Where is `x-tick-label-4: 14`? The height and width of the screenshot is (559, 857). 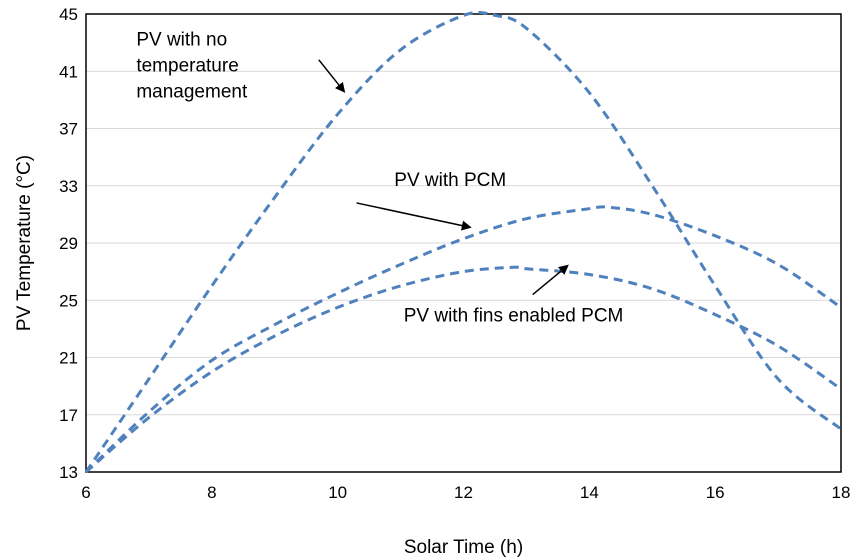
x-tick-label-4: 14 is located at coordinates (589, 492).